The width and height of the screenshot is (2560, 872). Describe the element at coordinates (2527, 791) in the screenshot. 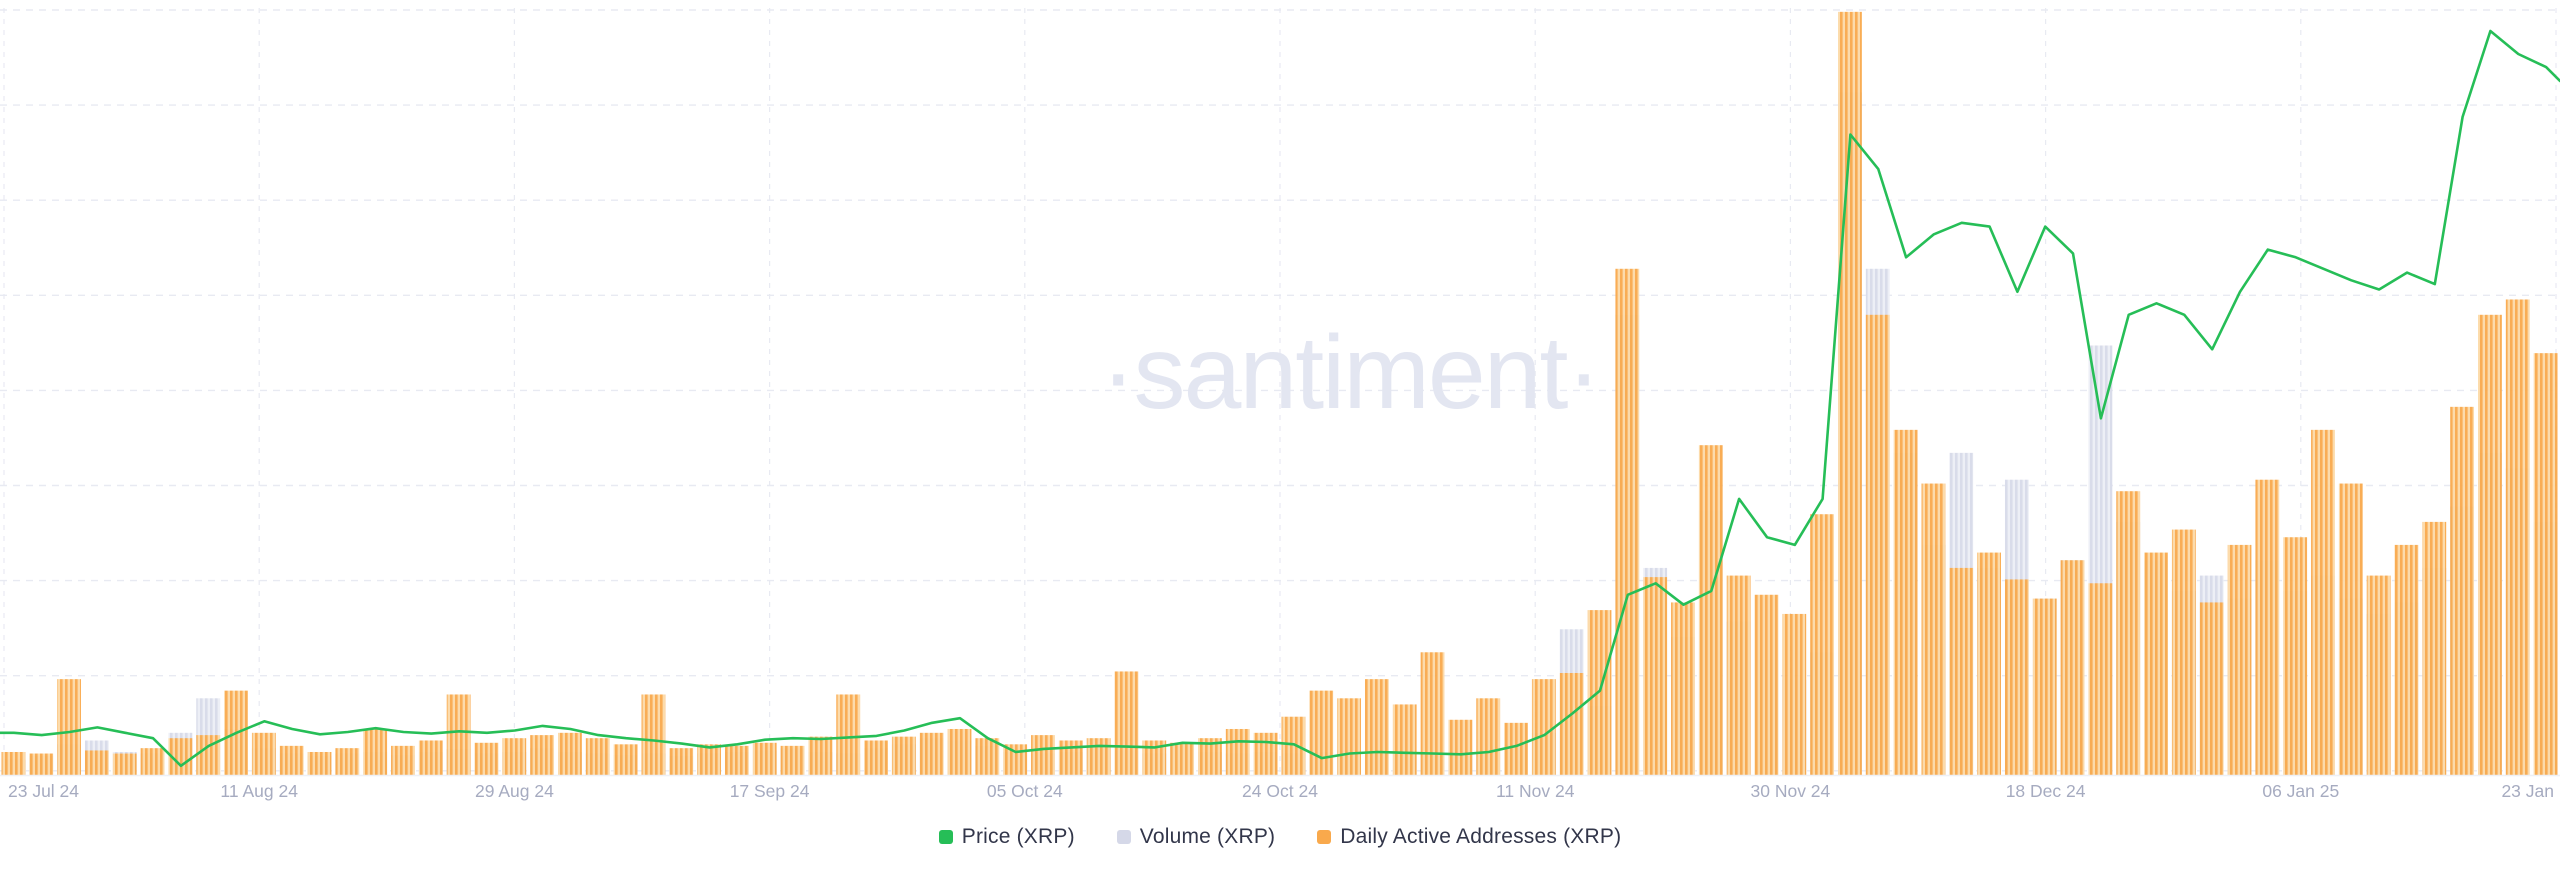

I see `x-tick-label: 23 Jan` at that location.